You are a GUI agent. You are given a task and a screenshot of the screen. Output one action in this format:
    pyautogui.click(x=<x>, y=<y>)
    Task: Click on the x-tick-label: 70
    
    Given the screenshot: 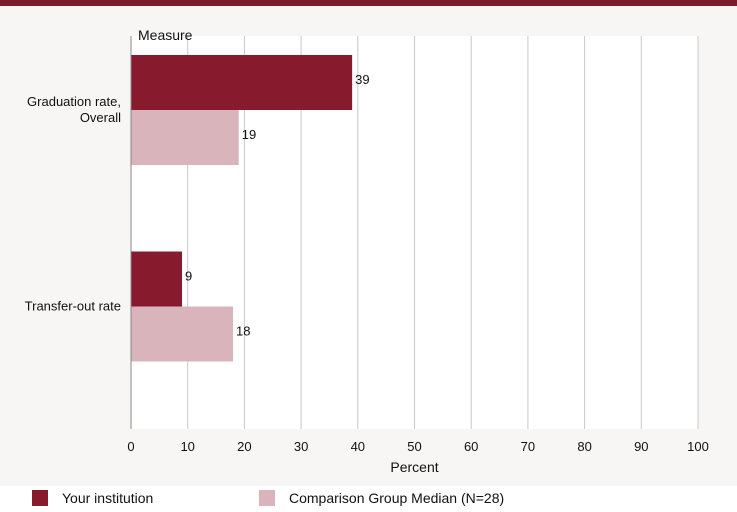 What is the action you would take?
    pyautogui.click(x=528, y=446)
    